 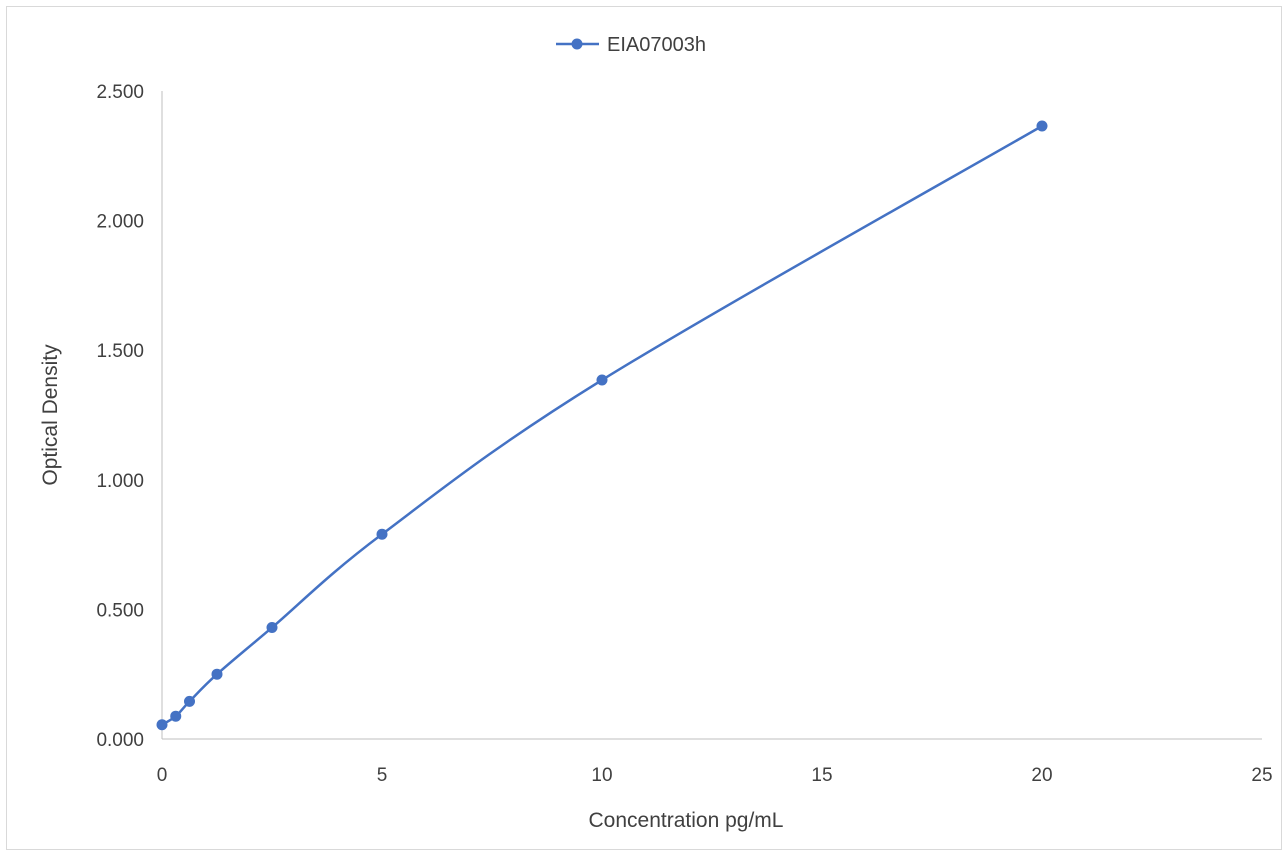 I want to click on x-tick-label: 25, so click(x=1261, y=775).